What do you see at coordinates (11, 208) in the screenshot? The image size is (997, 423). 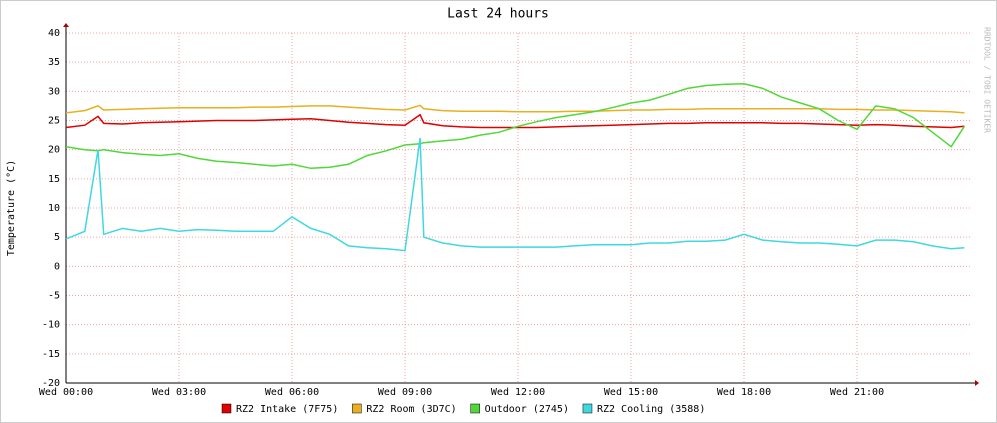 I see `y-axis-label: Temperature (°C)` at bounding box center [11, 208].